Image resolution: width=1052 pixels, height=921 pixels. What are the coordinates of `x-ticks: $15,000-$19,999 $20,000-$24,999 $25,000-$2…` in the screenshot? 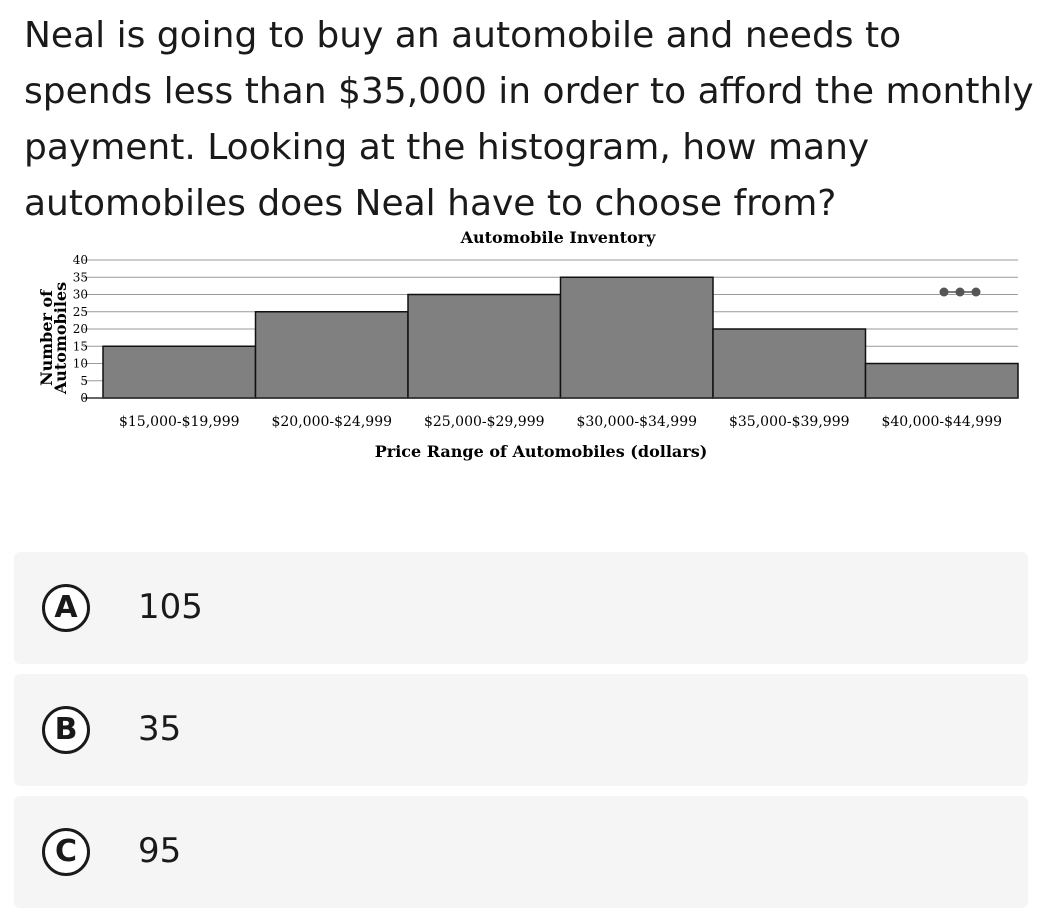 It's located at (560, 422).